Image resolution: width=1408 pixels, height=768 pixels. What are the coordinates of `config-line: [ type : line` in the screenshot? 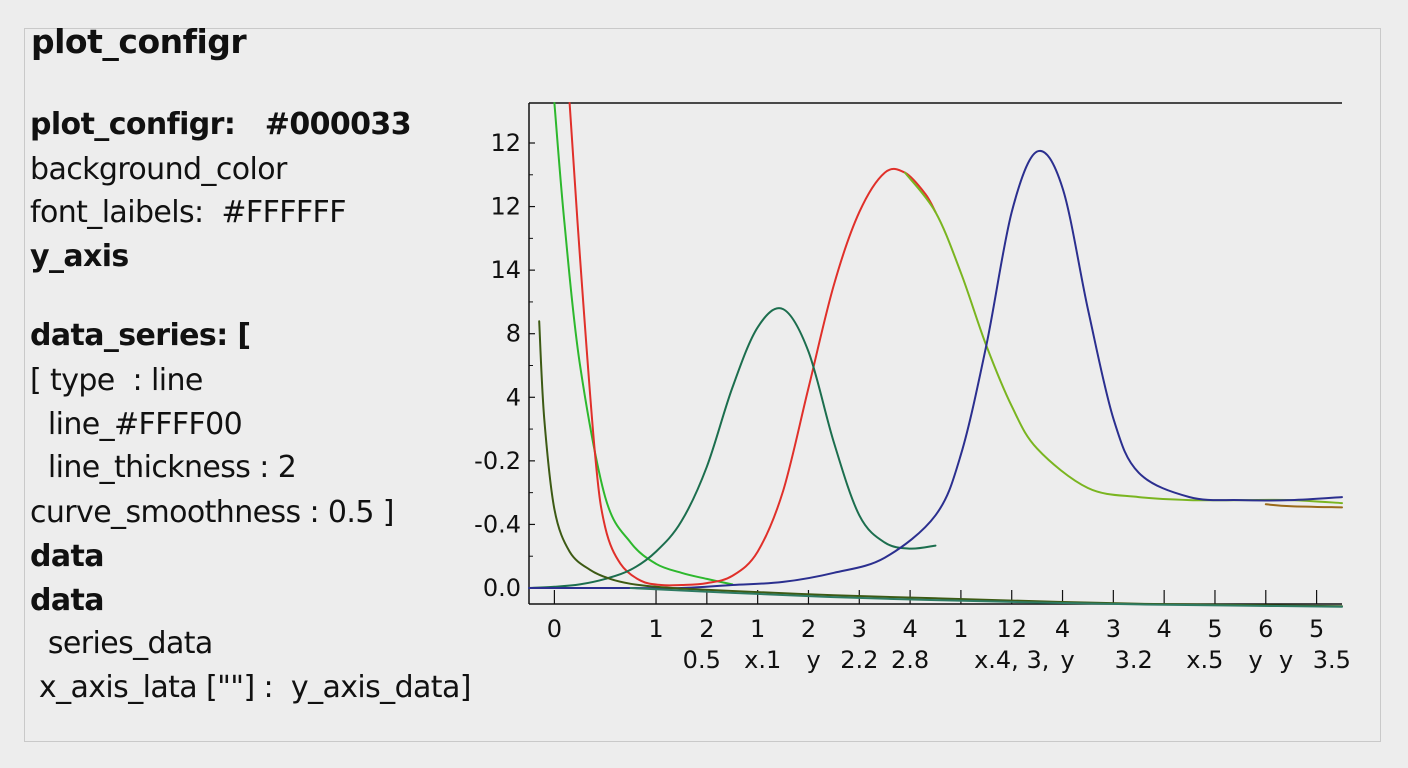 It's located at (116, 380).